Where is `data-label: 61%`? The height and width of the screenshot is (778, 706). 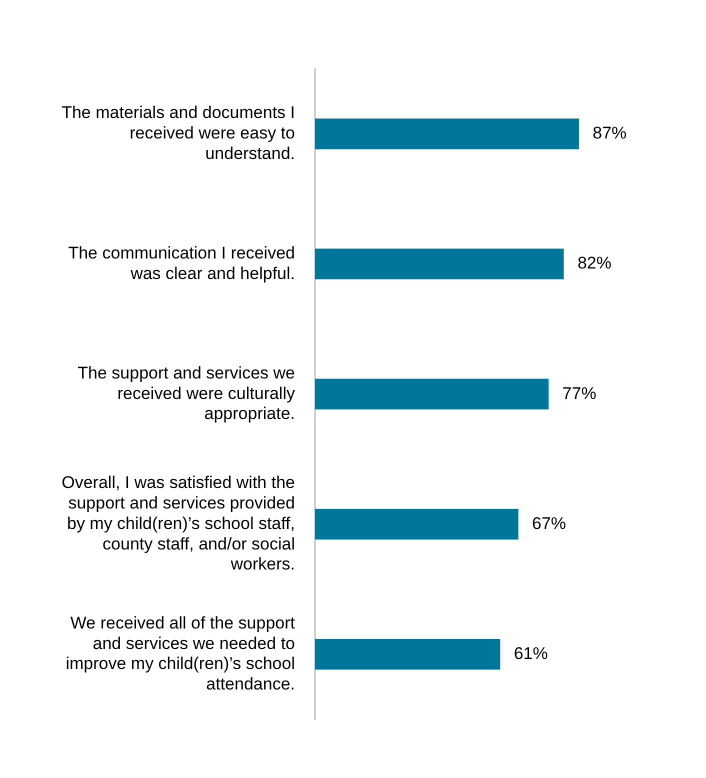
data-label: 61% is located at coordinates (531, 654).